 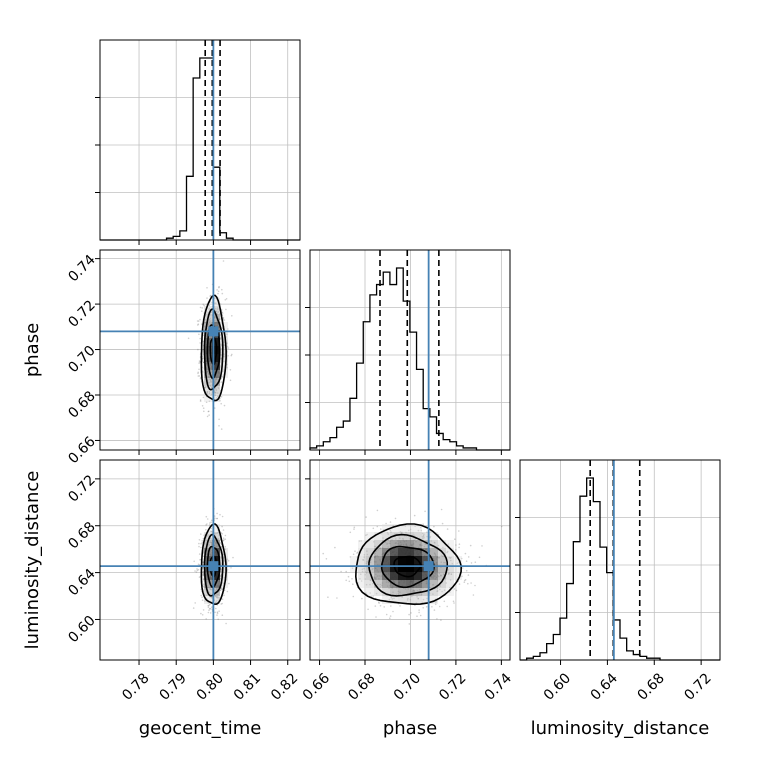 I want to click on grid-geocent_time-vs-luminosity_distance, so click(x=200, y=560).